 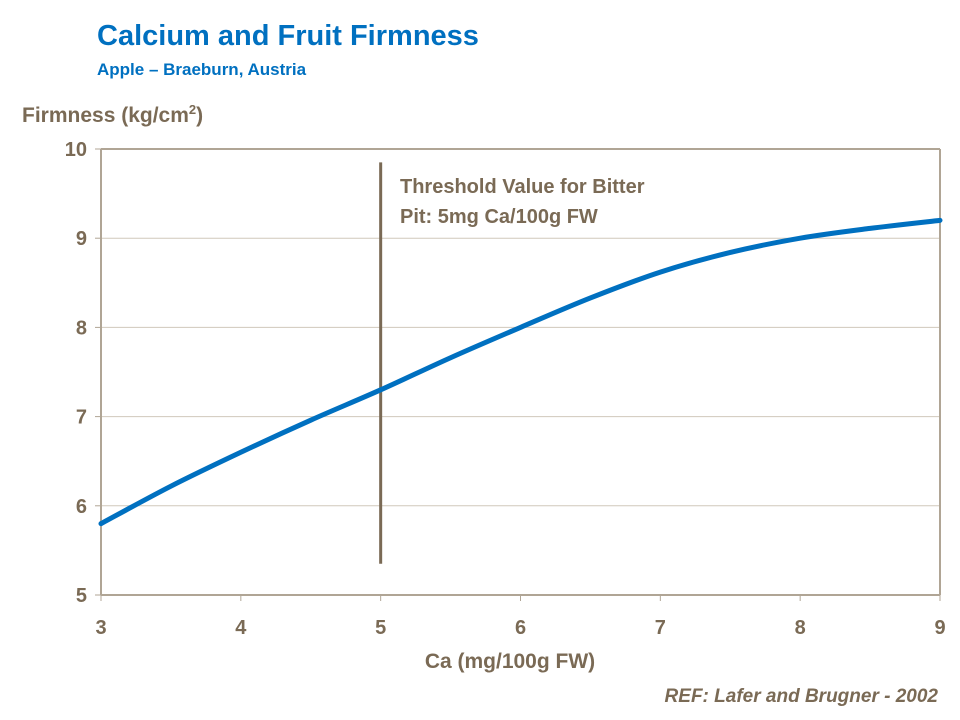 I want to click on y-axis-label: Firmness (kg/cm2), so click(x=112, y=115).